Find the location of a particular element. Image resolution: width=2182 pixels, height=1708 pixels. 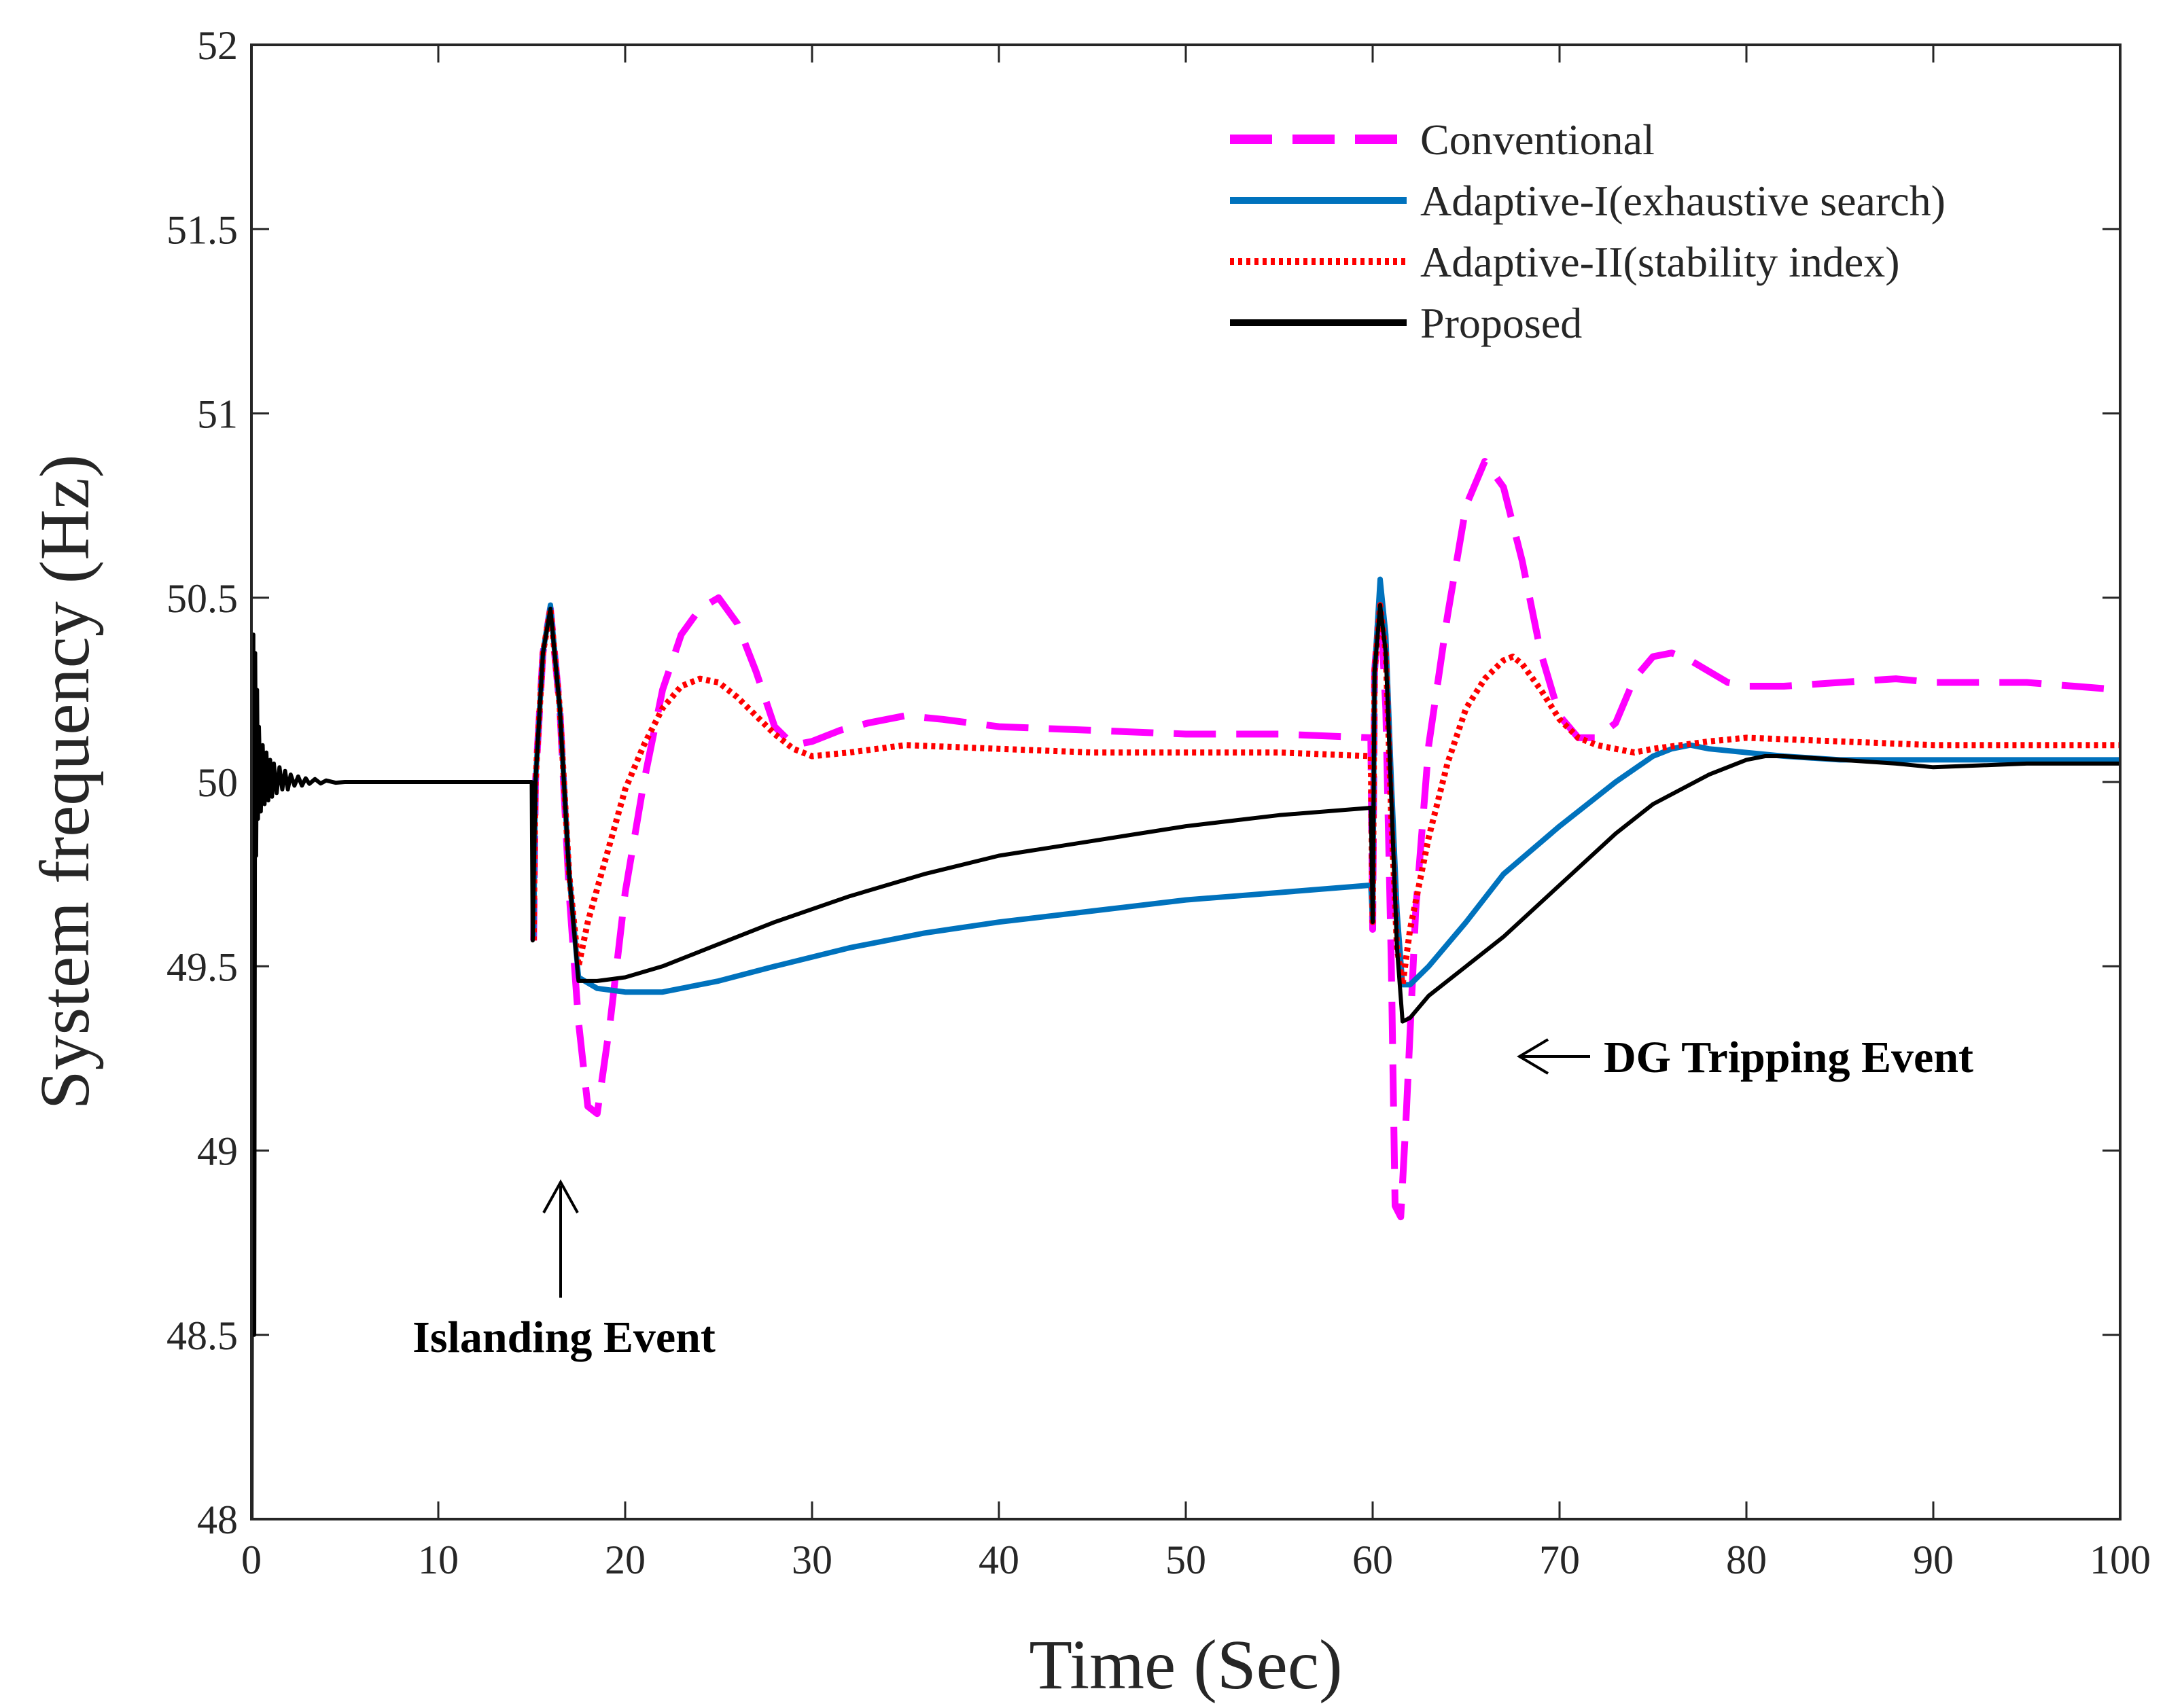

legend-label-adaptive-ii: Adaptive-II(stability index) is located at coordinates (1660, 262).